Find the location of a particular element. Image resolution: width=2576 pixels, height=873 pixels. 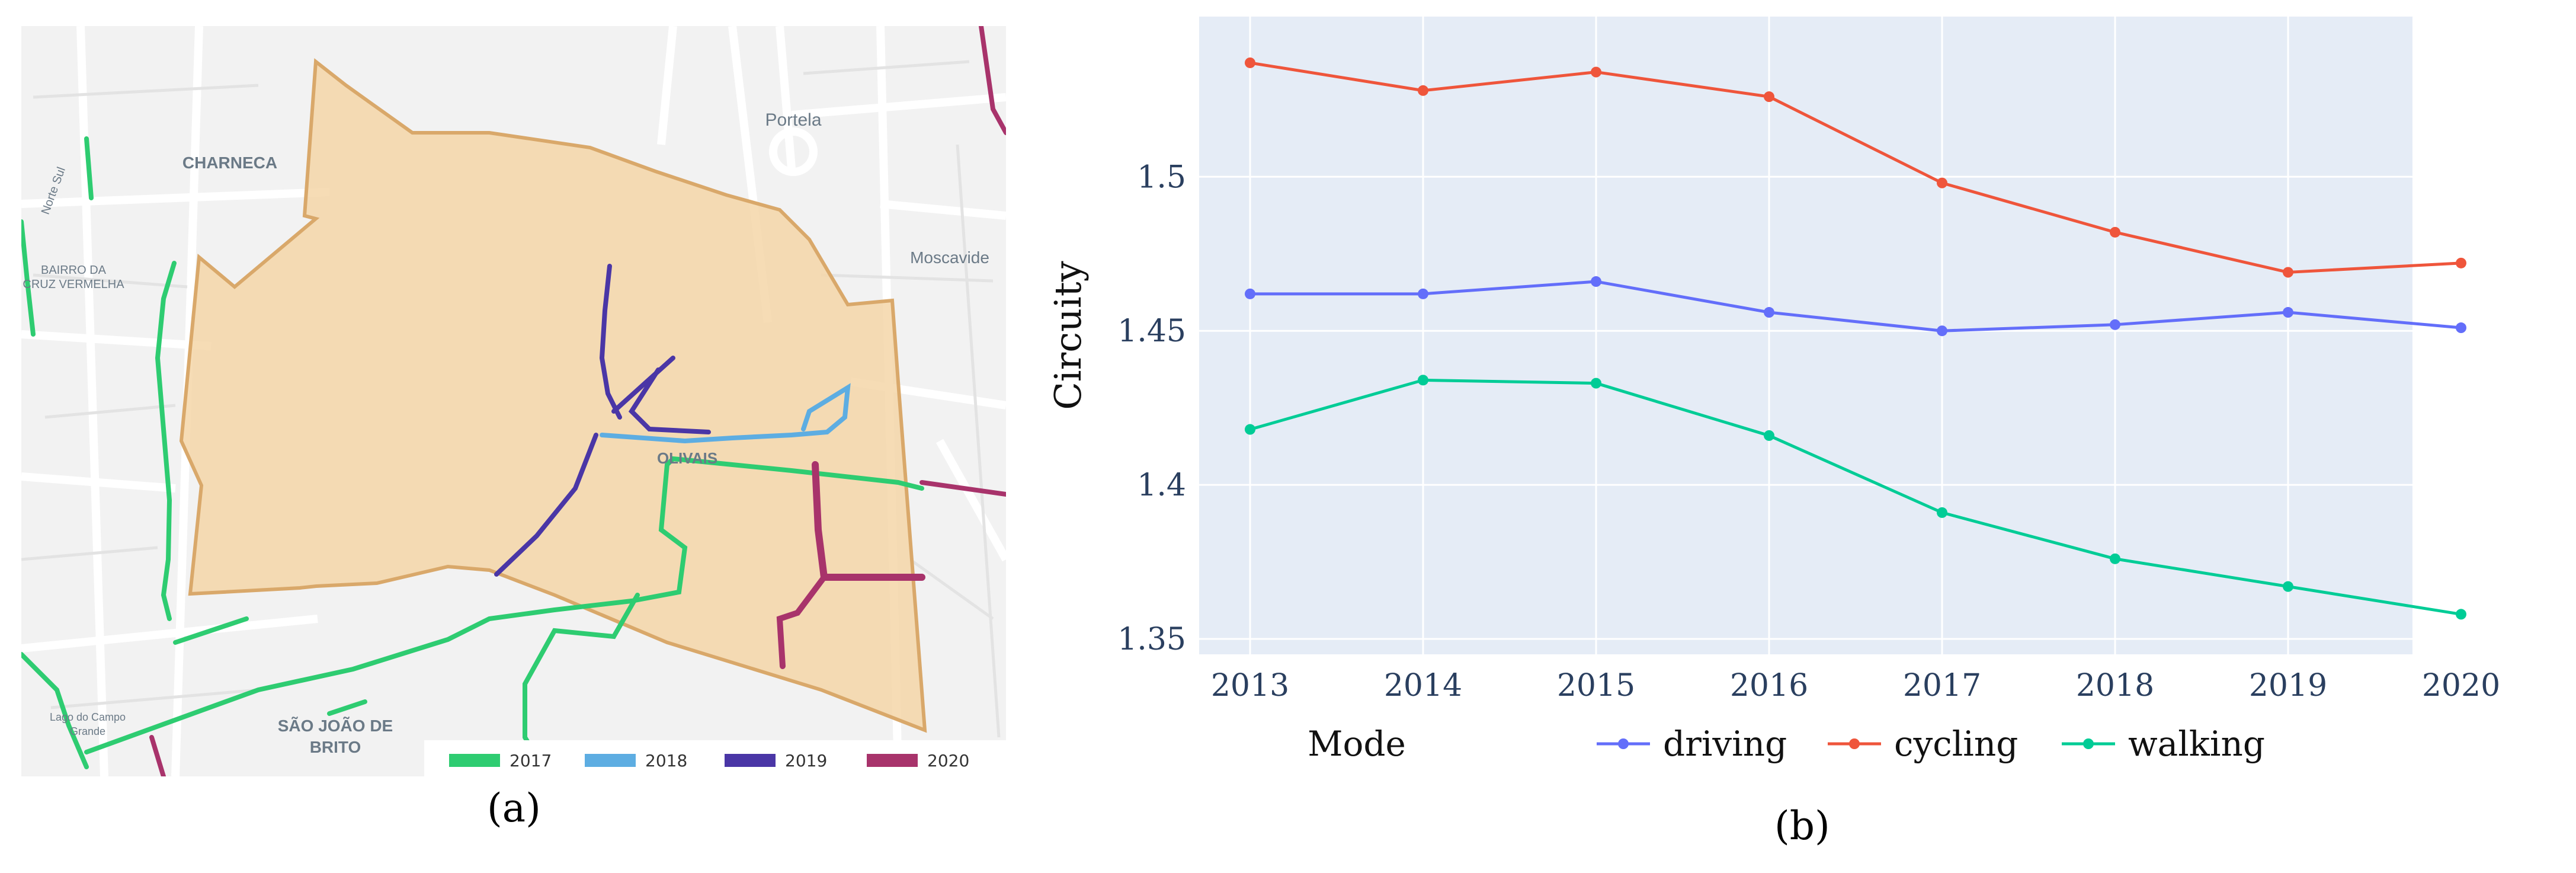

x-tick-label: 2017 is located at coordinates (1942, 685).